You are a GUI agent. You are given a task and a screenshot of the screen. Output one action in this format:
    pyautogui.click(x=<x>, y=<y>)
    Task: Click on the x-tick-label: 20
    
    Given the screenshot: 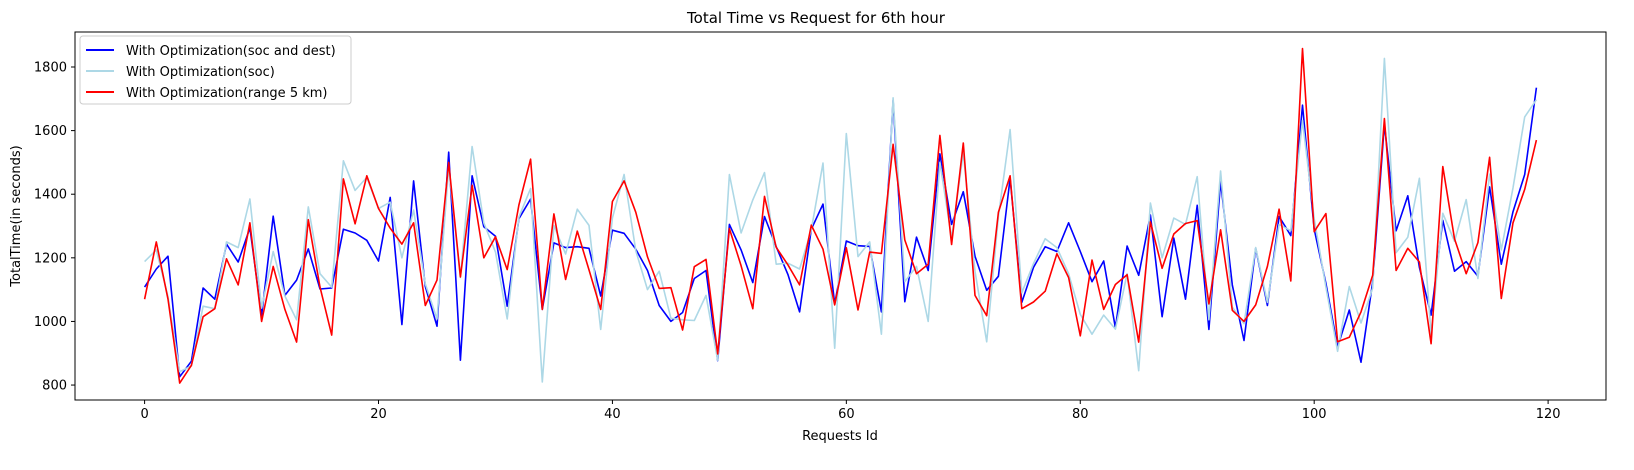 What is the action you would take?
    pyautogui.click(x=378, y=414)
    